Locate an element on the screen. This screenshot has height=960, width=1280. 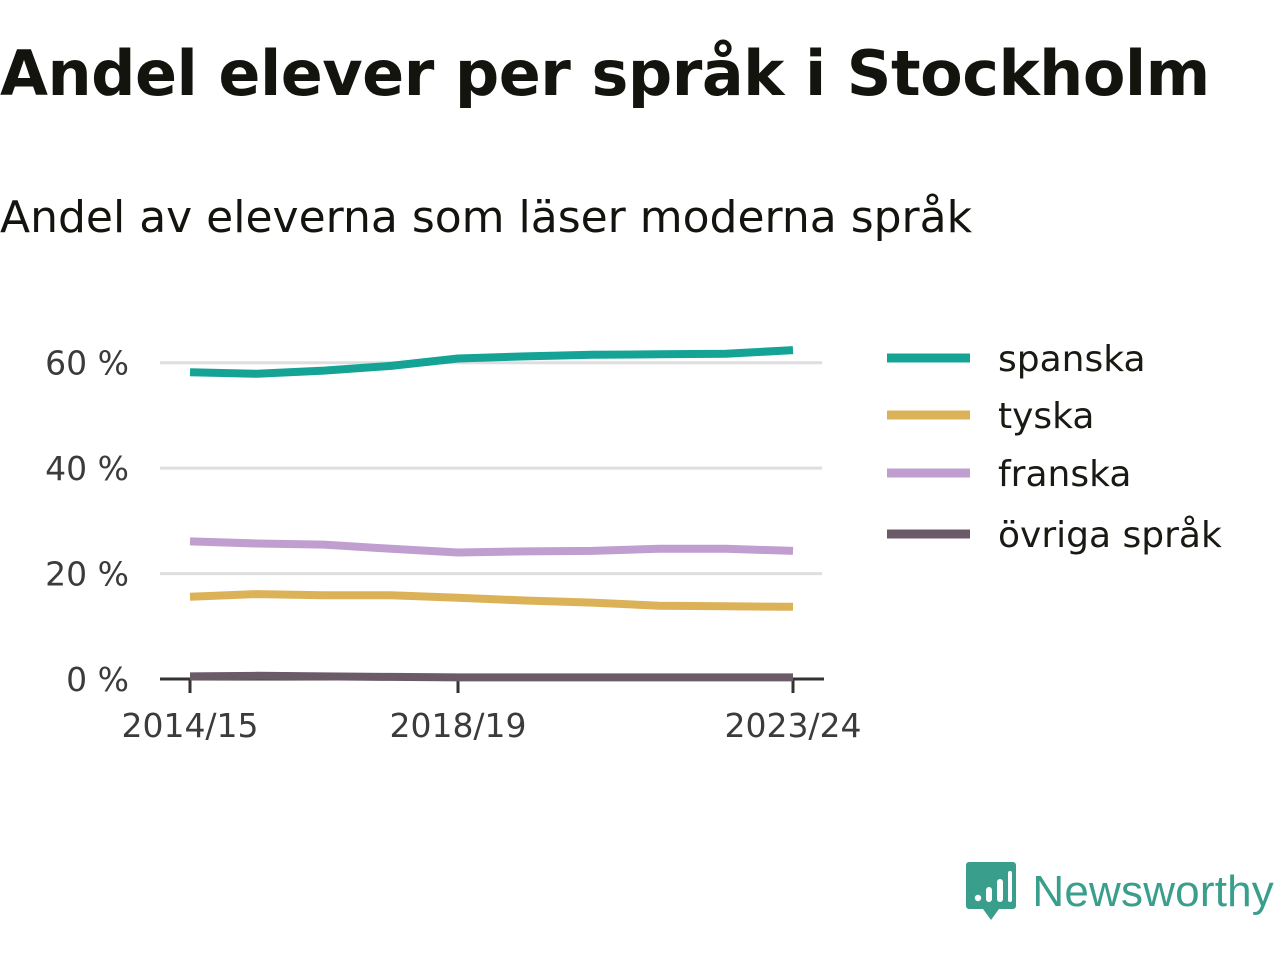
y-tick-label: 20 % is located at coordinates (87, 574).